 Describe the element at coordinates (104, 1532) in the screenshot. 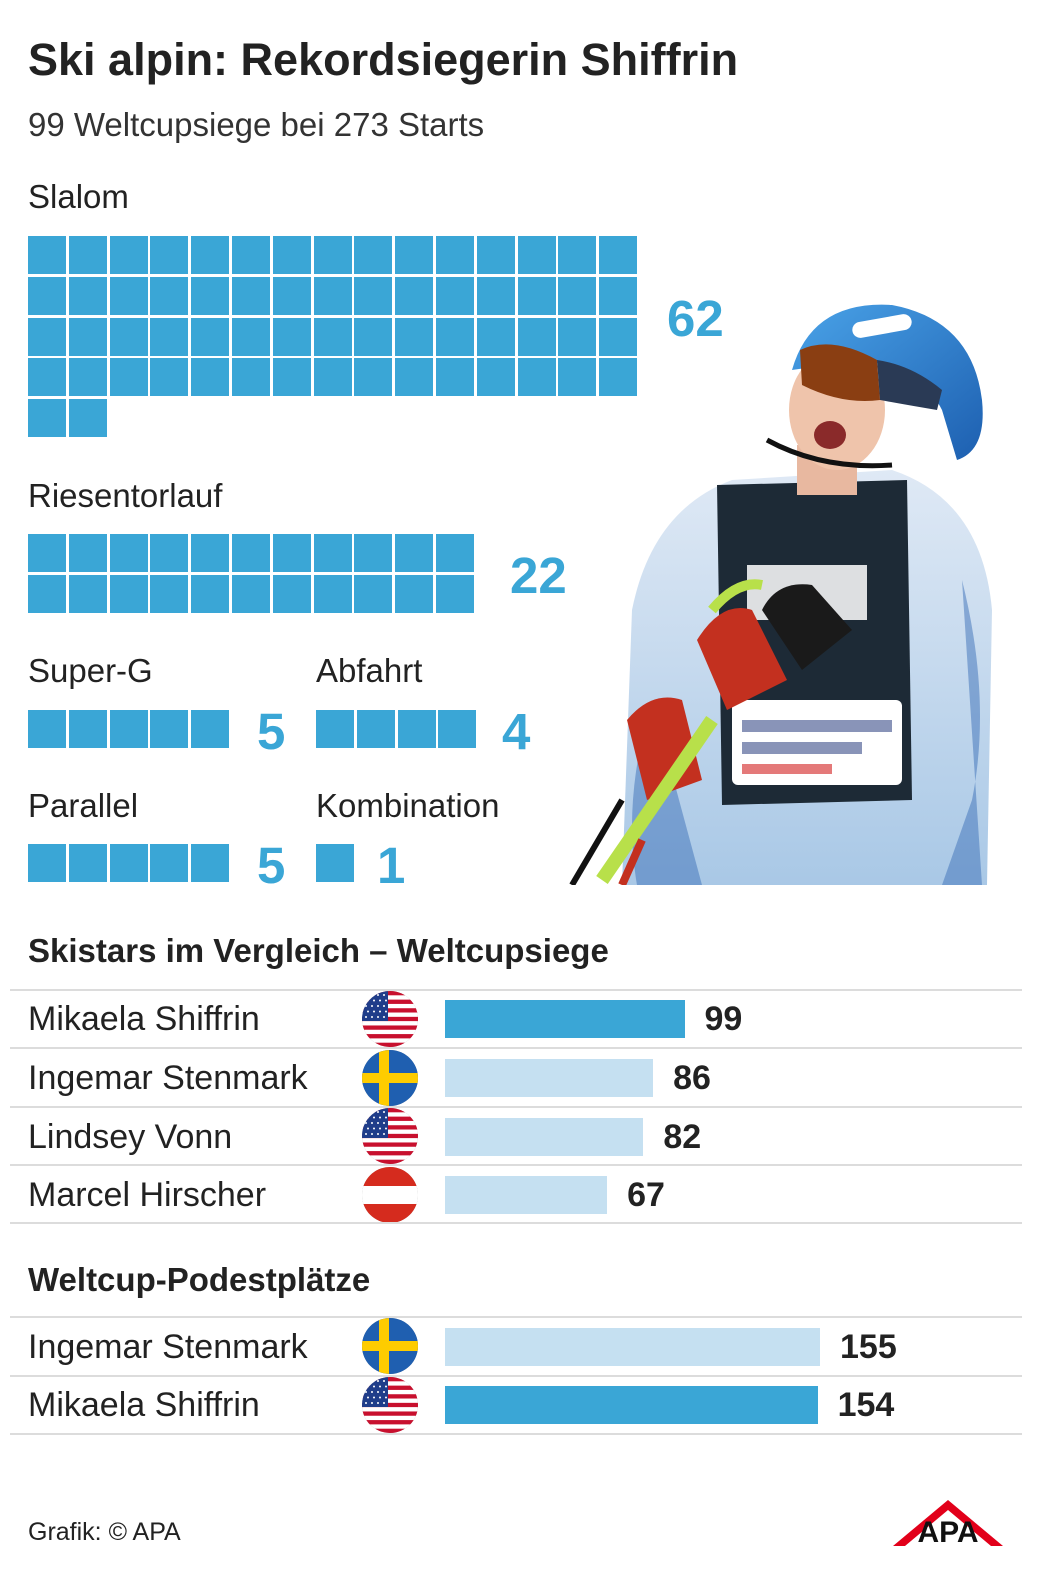

I see `source-credit: Grafik: © APA` at that location.